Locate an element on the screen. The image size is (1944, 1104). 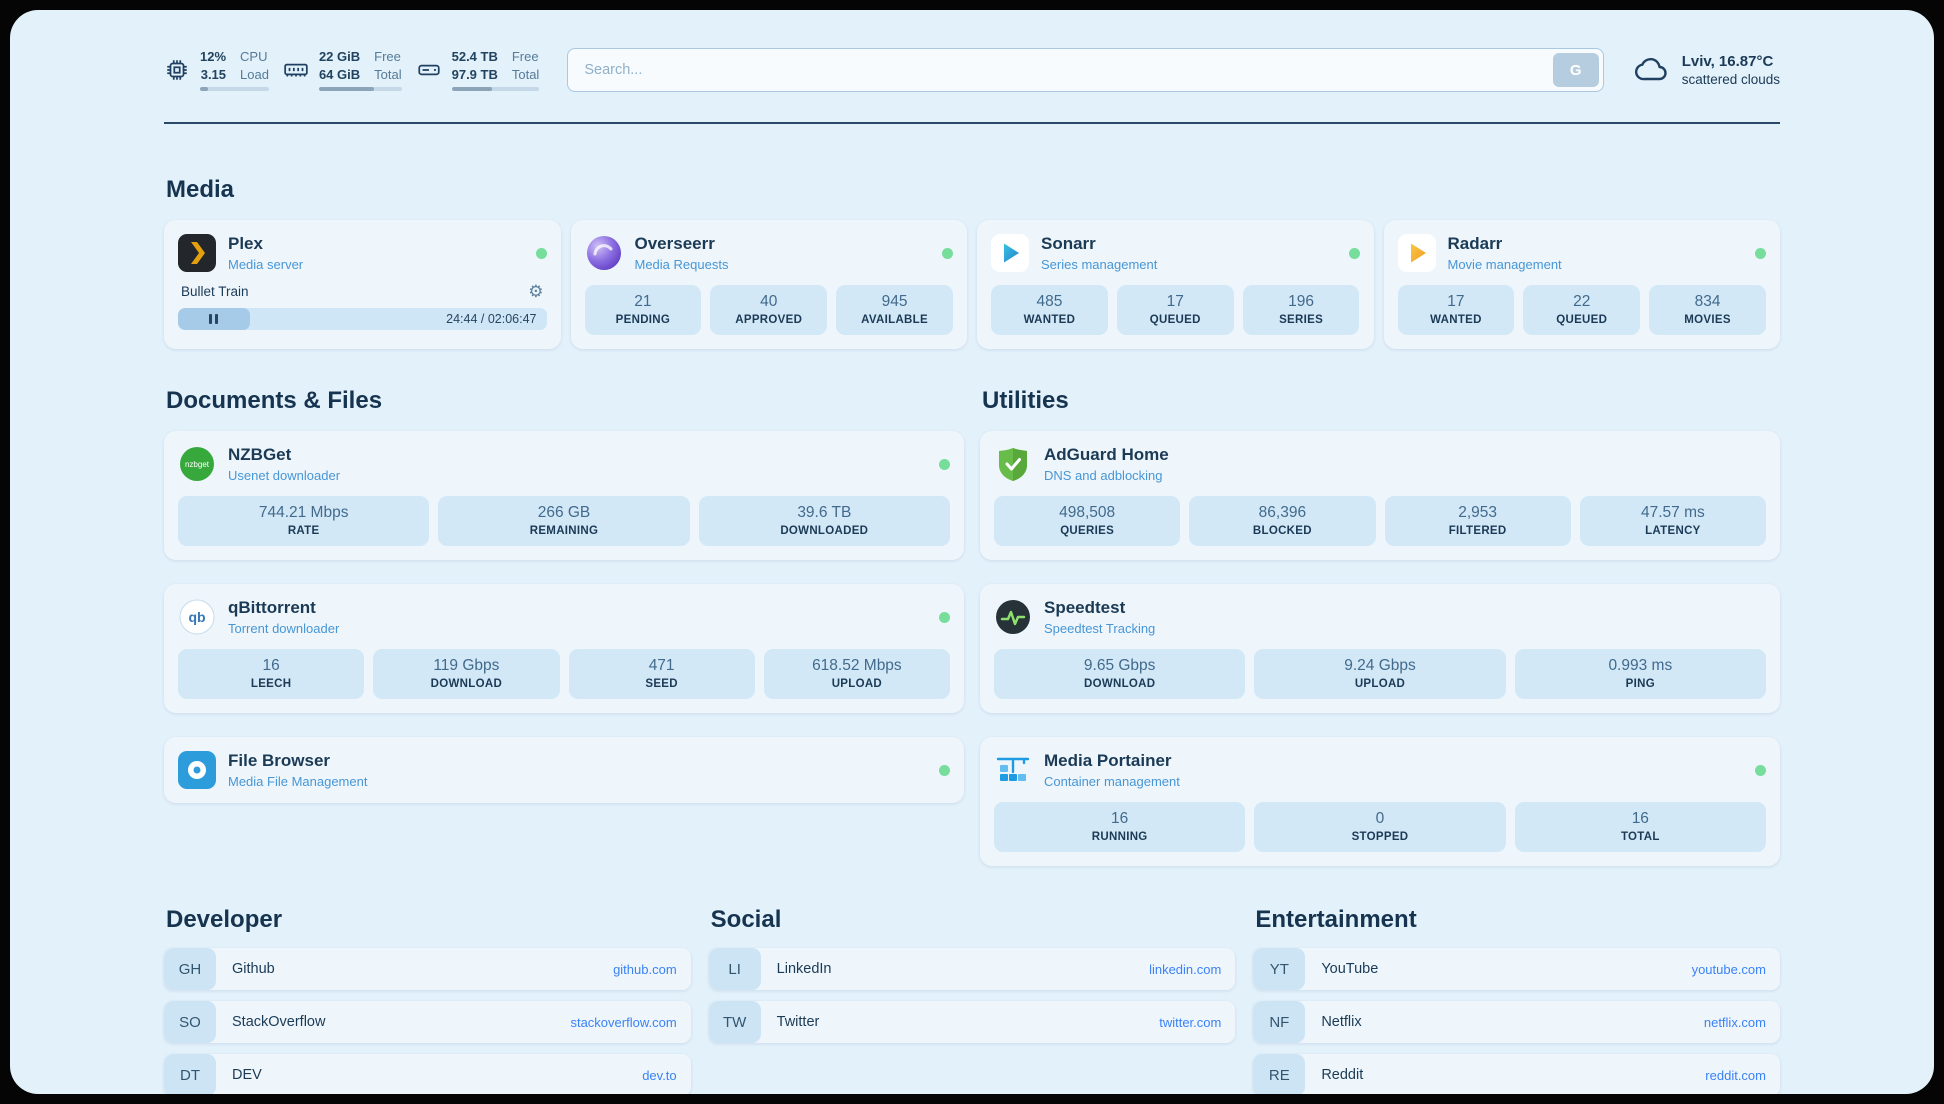
service-subtitle: Movie management is located at coordinates (1504, 264).